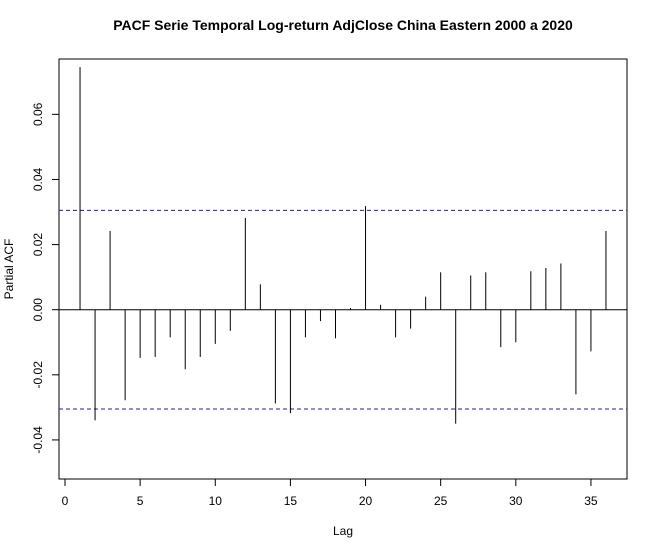 This screenshot has height=553, width=658. What do you see at coordinates (45, 278) in the screenshot?
I see `y-axis: -0.04 -0.02 0.00 0.02 0.04 0.06` at bounding box center [45, 278].